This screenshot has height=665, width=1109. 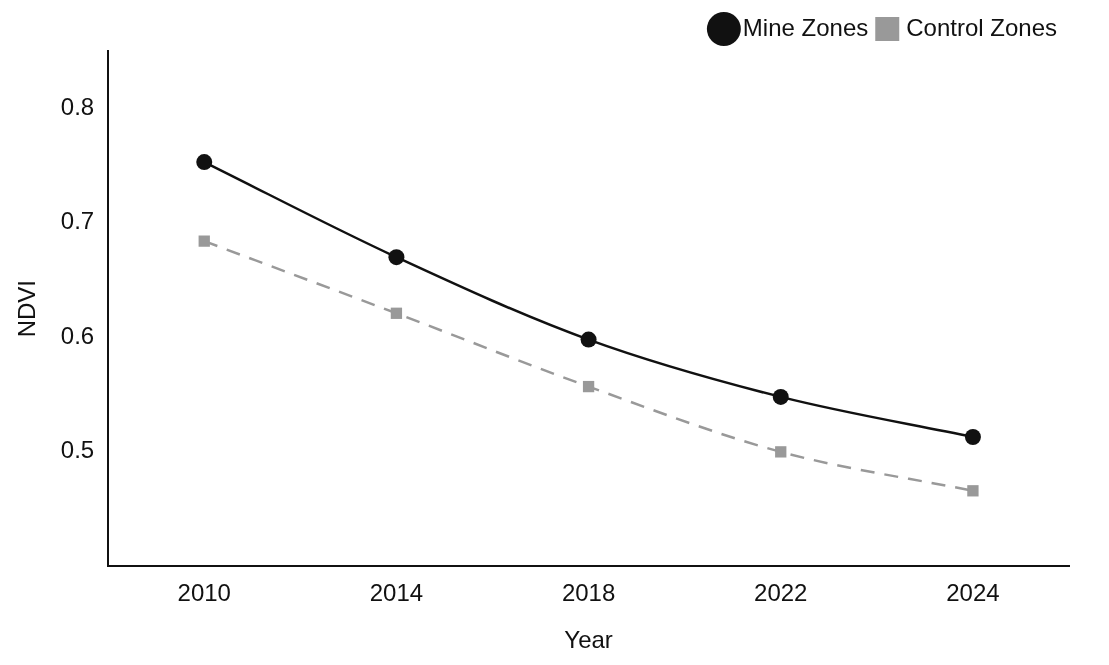 What do you see at coordinates (77, 221) in the screenshot?
I see `y-tick-label: 0.7` at bounding box center [77, 221].